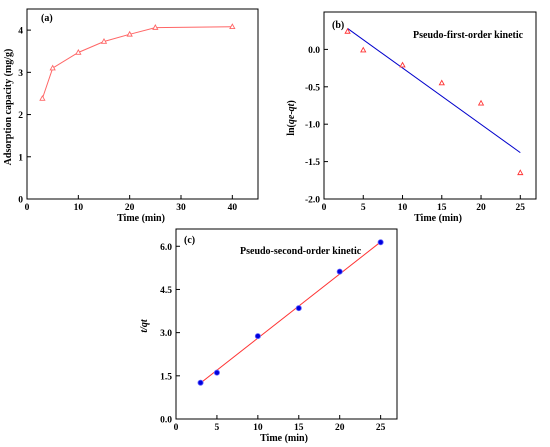 The height and width of the screenshot is (447, 550). Describe the element at coordinates (20, 74) in the screenshot. I see `panel-a-ytick-label: 3` at that location.